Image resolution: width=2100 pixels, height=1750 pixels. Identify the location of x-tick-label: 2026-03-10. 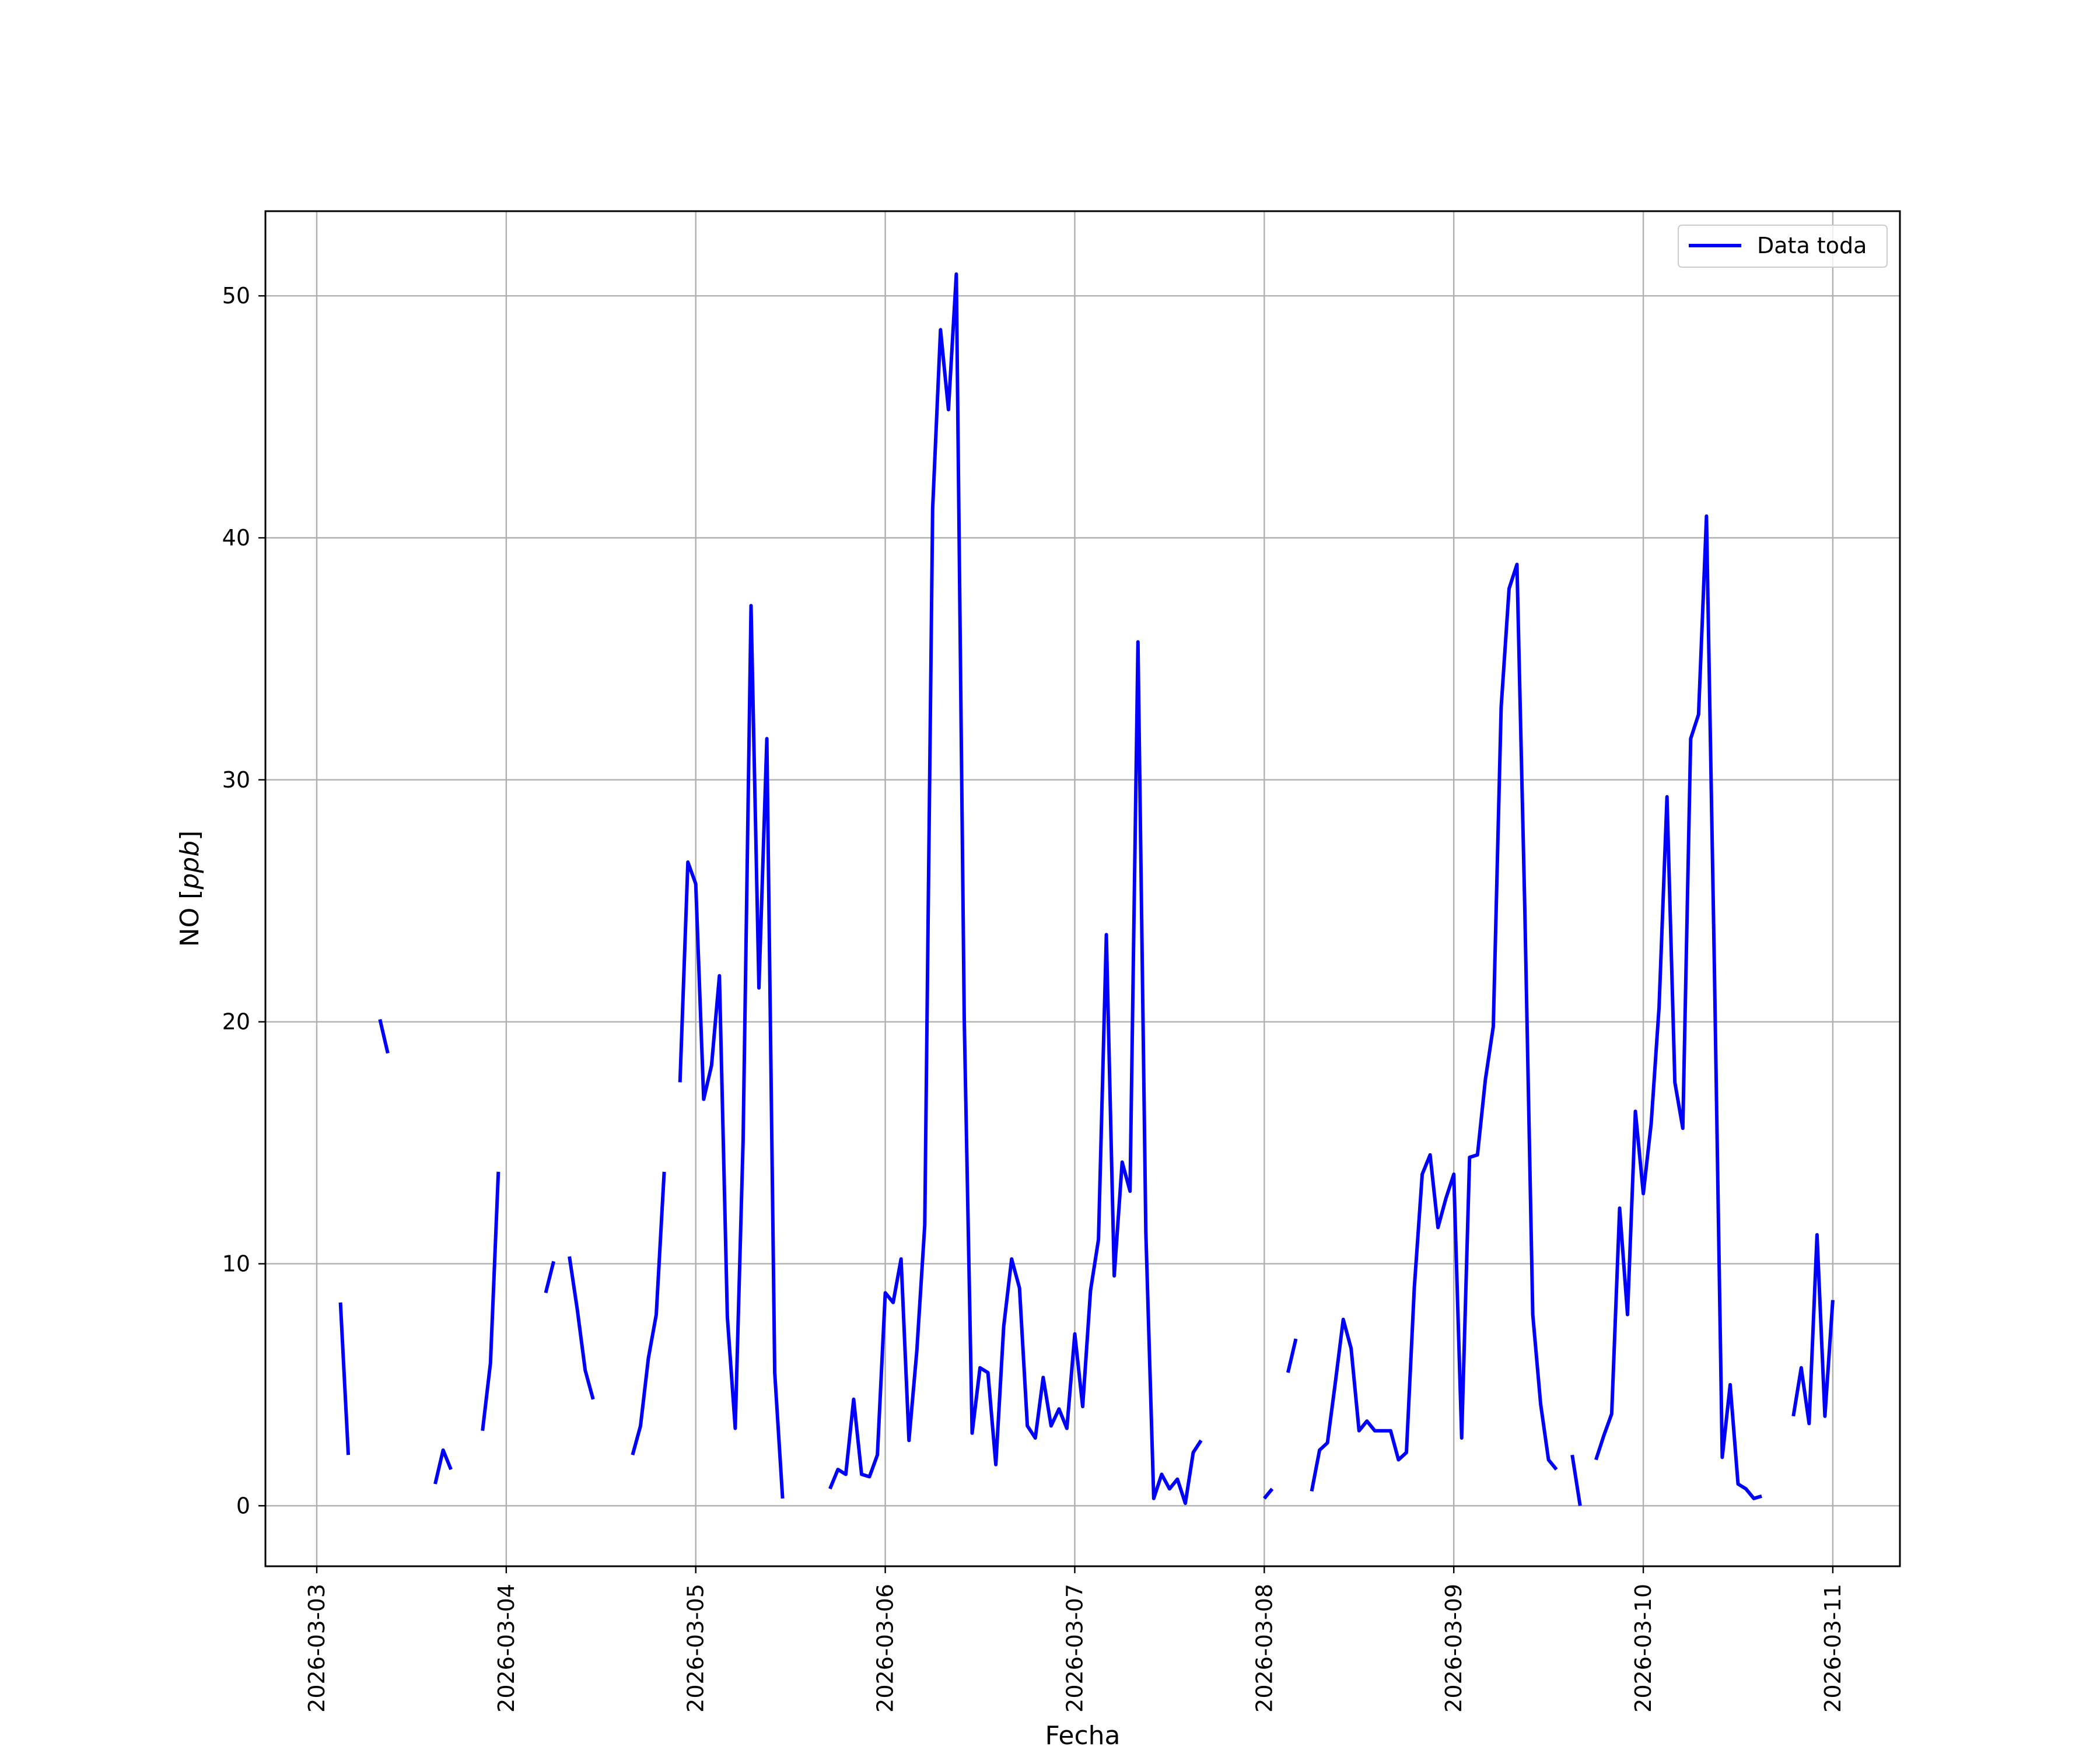
(1643, 1648).